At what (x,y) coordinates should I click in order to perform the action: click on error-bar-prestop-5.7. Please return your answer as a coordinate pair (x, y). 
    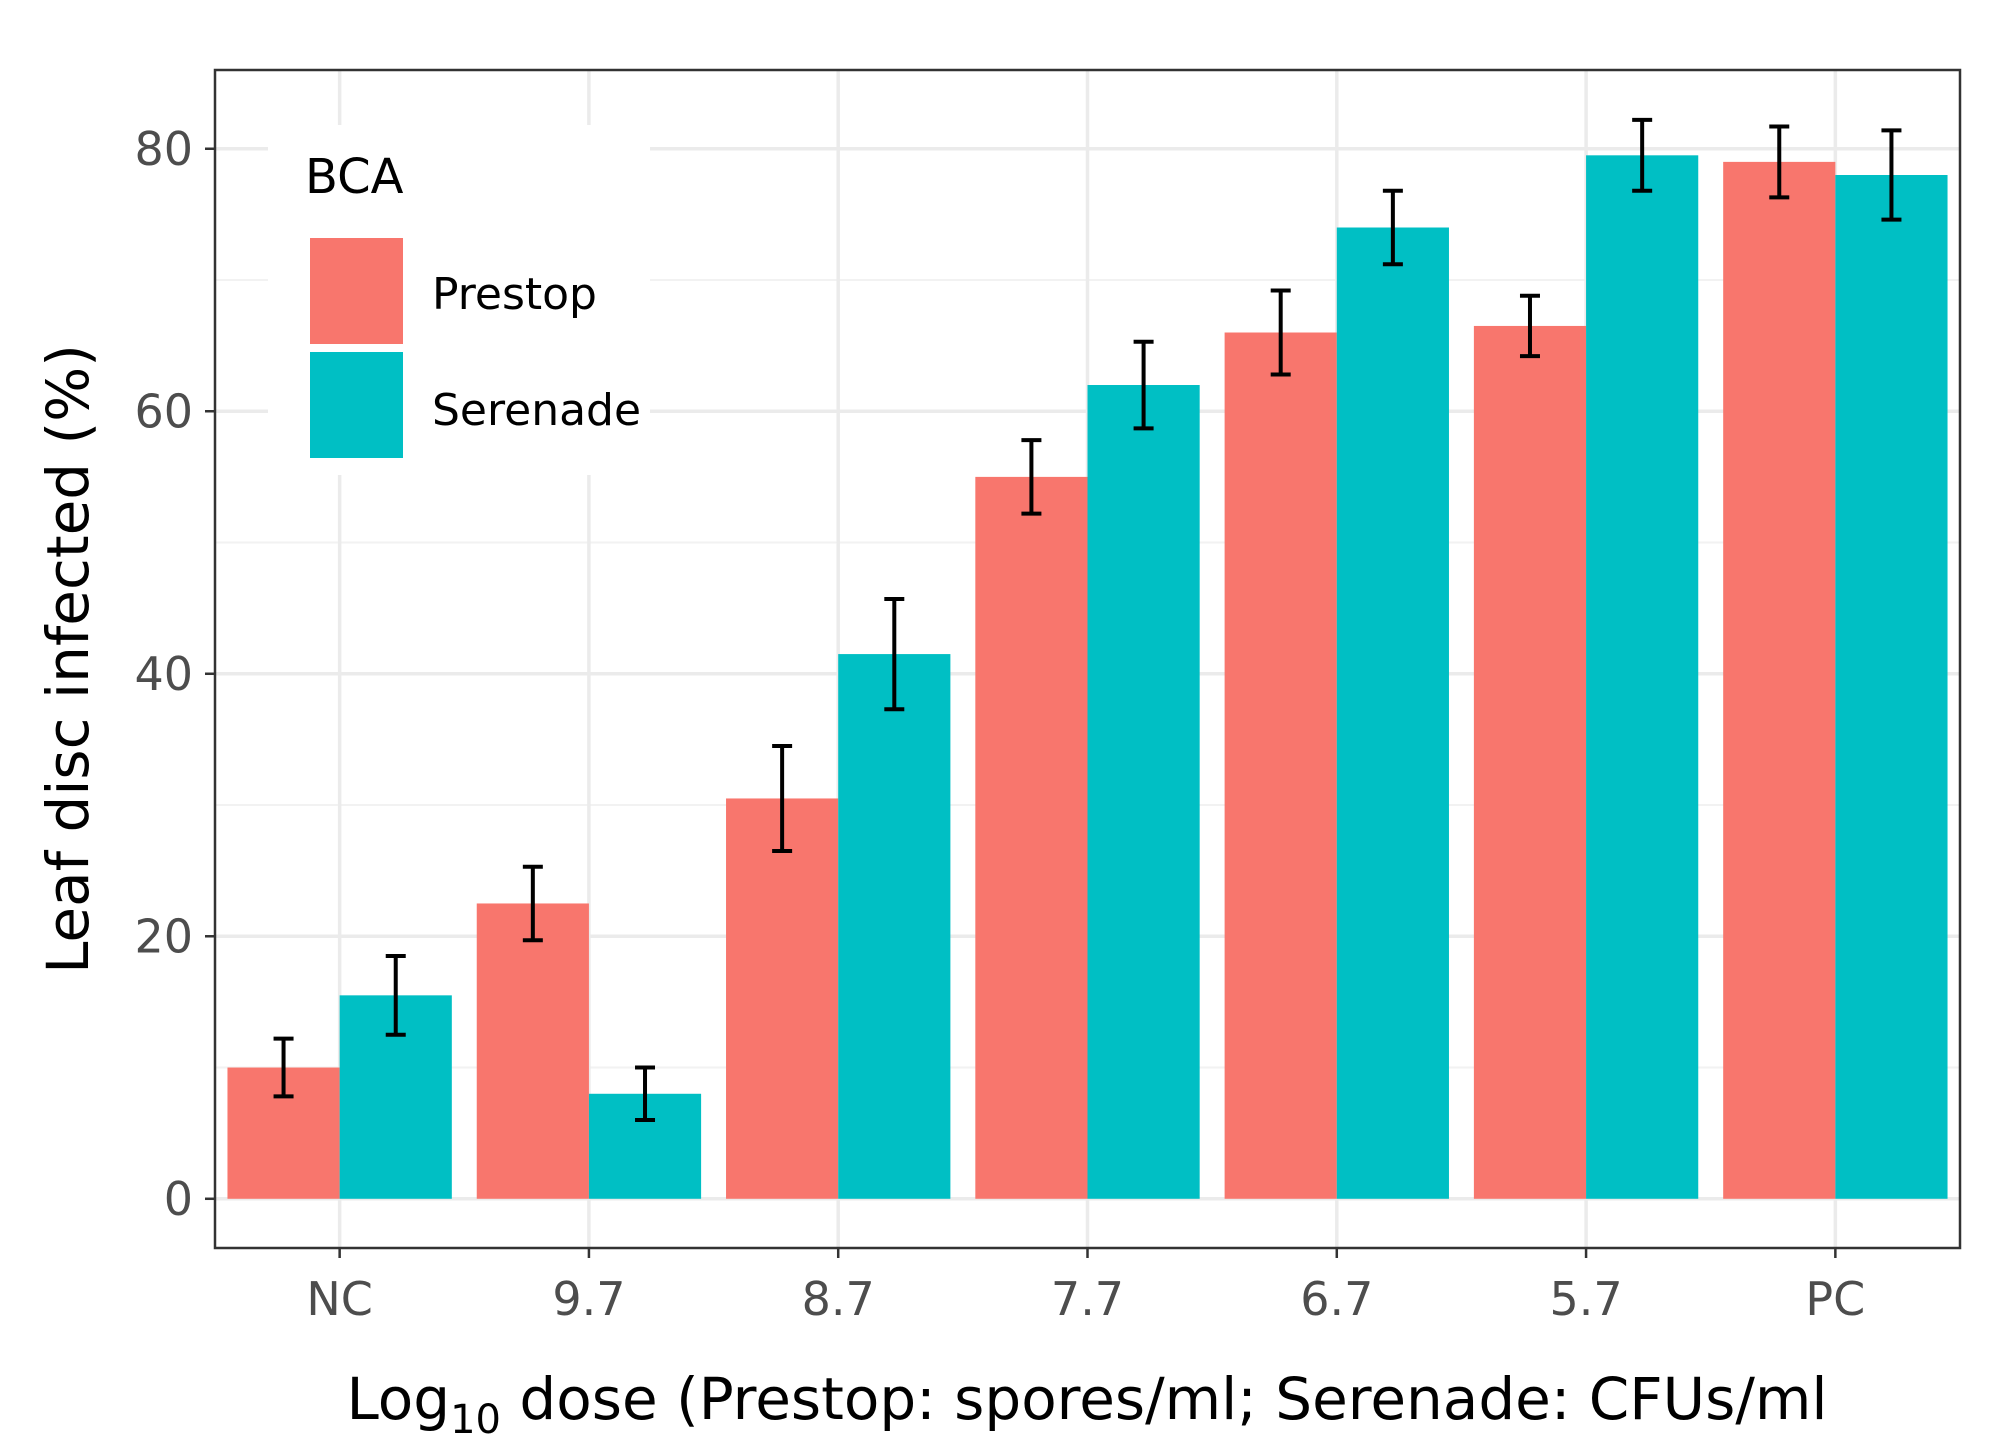
    Looking at the image, I should click on (1529, 326).